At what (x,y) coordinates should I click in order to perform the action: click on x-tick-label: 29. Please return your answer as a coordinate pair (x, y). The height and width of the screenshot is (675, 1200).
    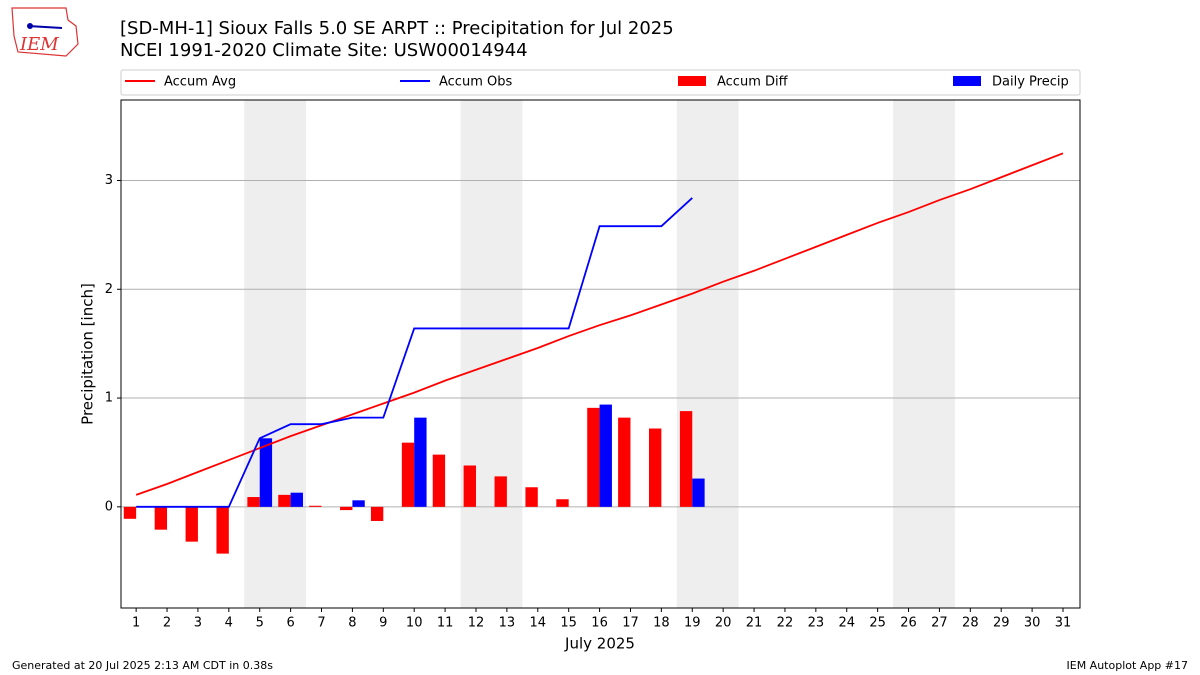
    Looking at the image, I should click on (1001, 623).